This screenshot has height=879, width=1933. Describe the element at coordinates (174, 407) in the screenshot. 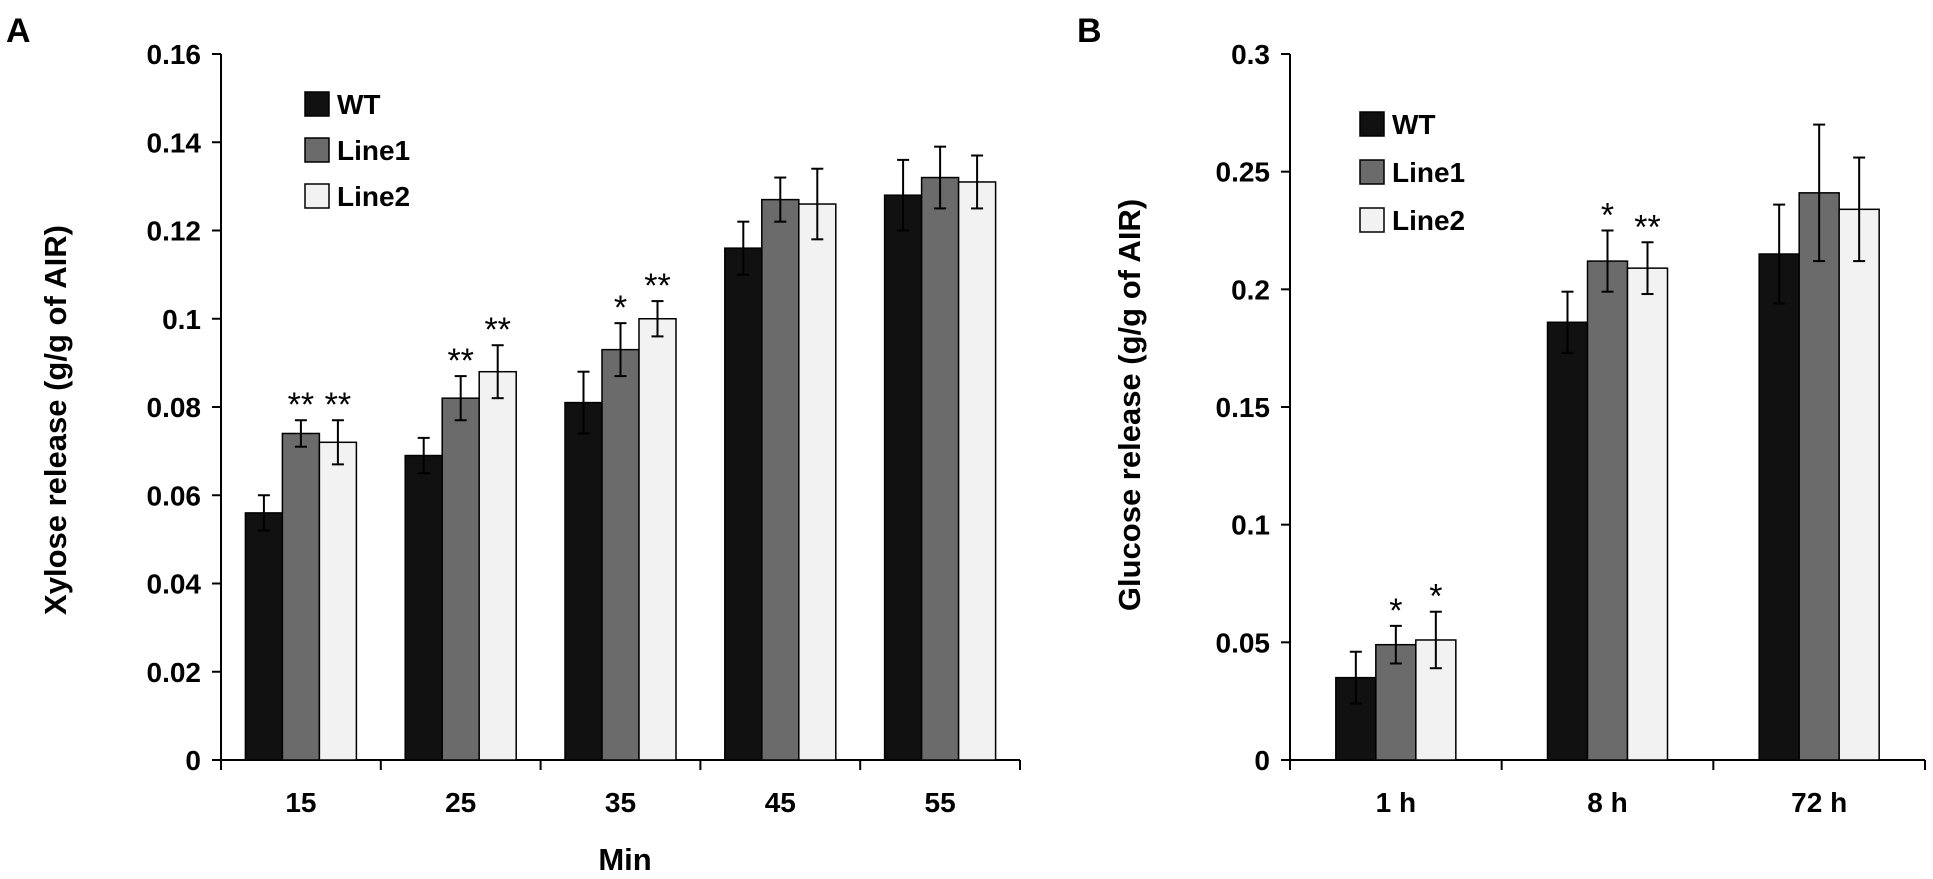

I see `panel-a-y-tick-label: 0.08` at that location.